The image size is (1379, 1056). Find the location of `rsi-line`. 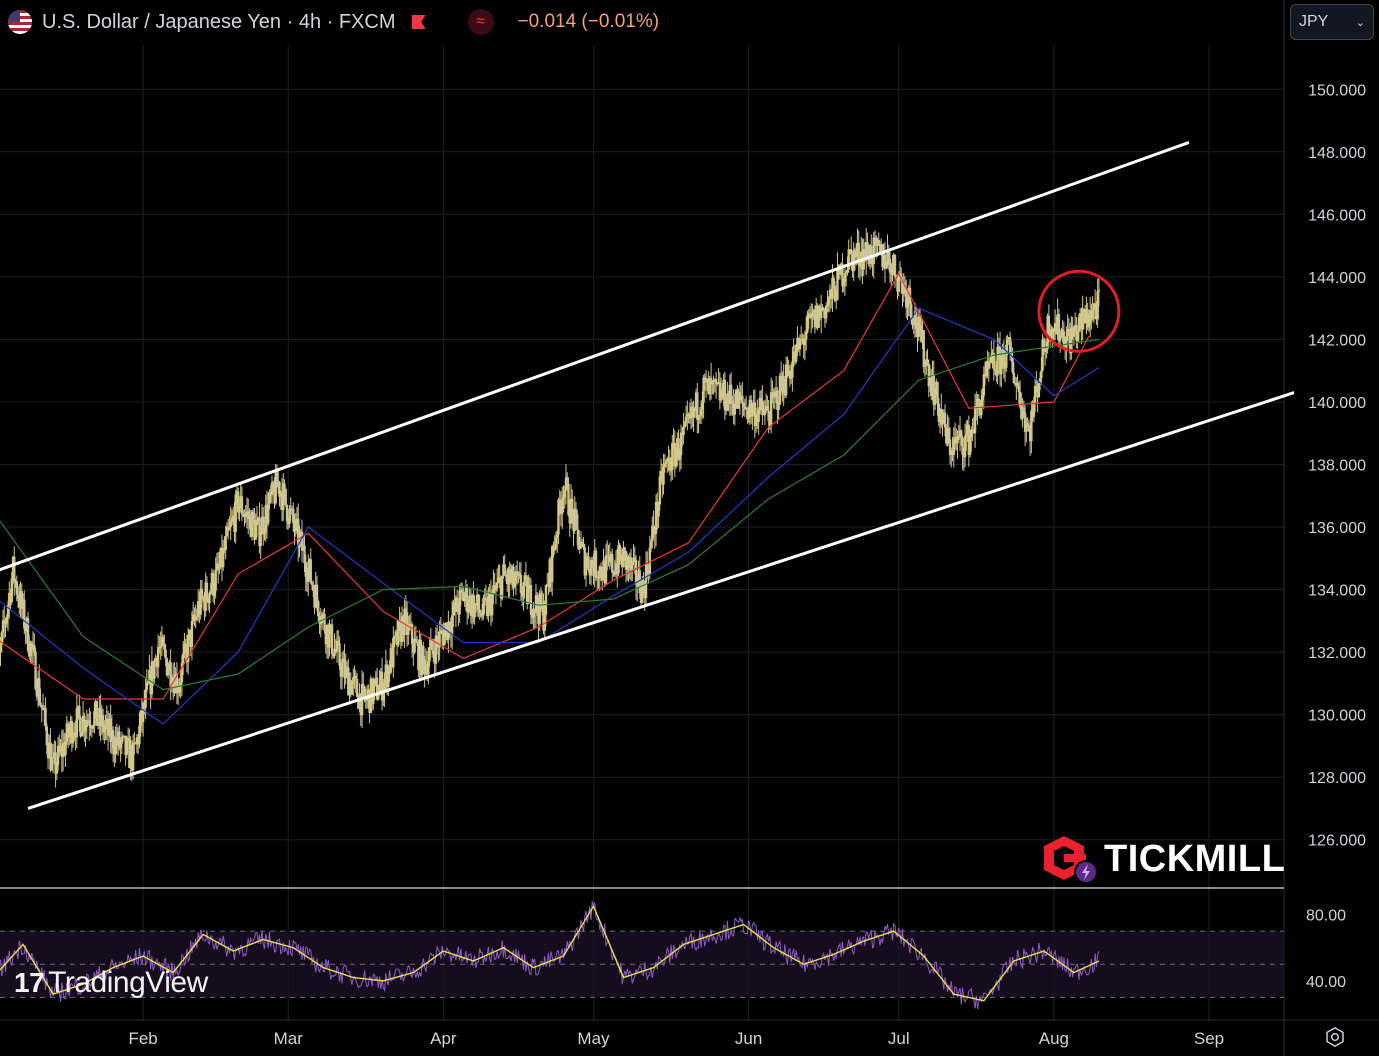

rsi-line is located at coordinates (550, 955).